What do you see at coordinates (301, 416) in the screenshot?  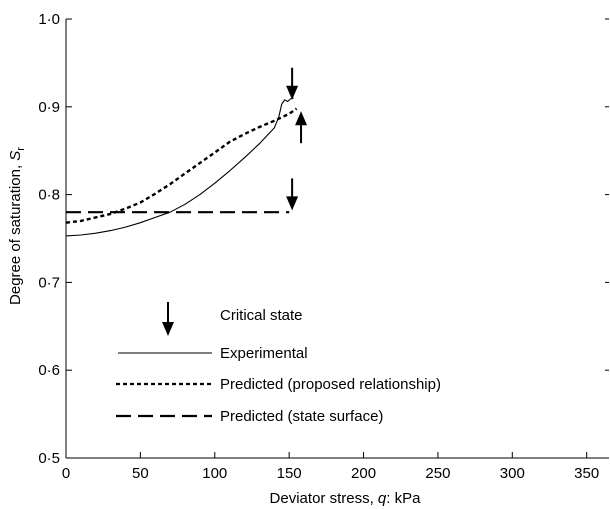 I see `legend-label-predicted-state-surface: Predicted (state surface)` at bounding box center [301, 416].